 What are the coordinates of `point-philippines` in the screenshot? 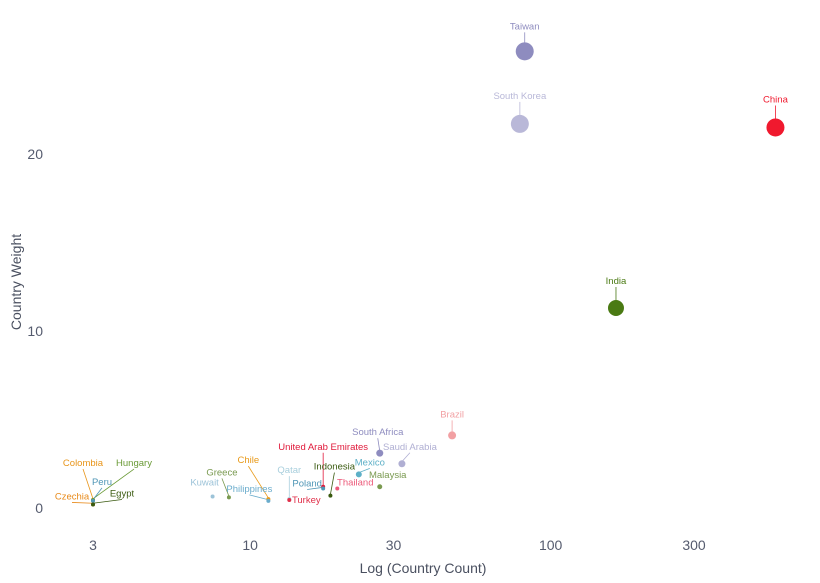 It's located at (268, 500).